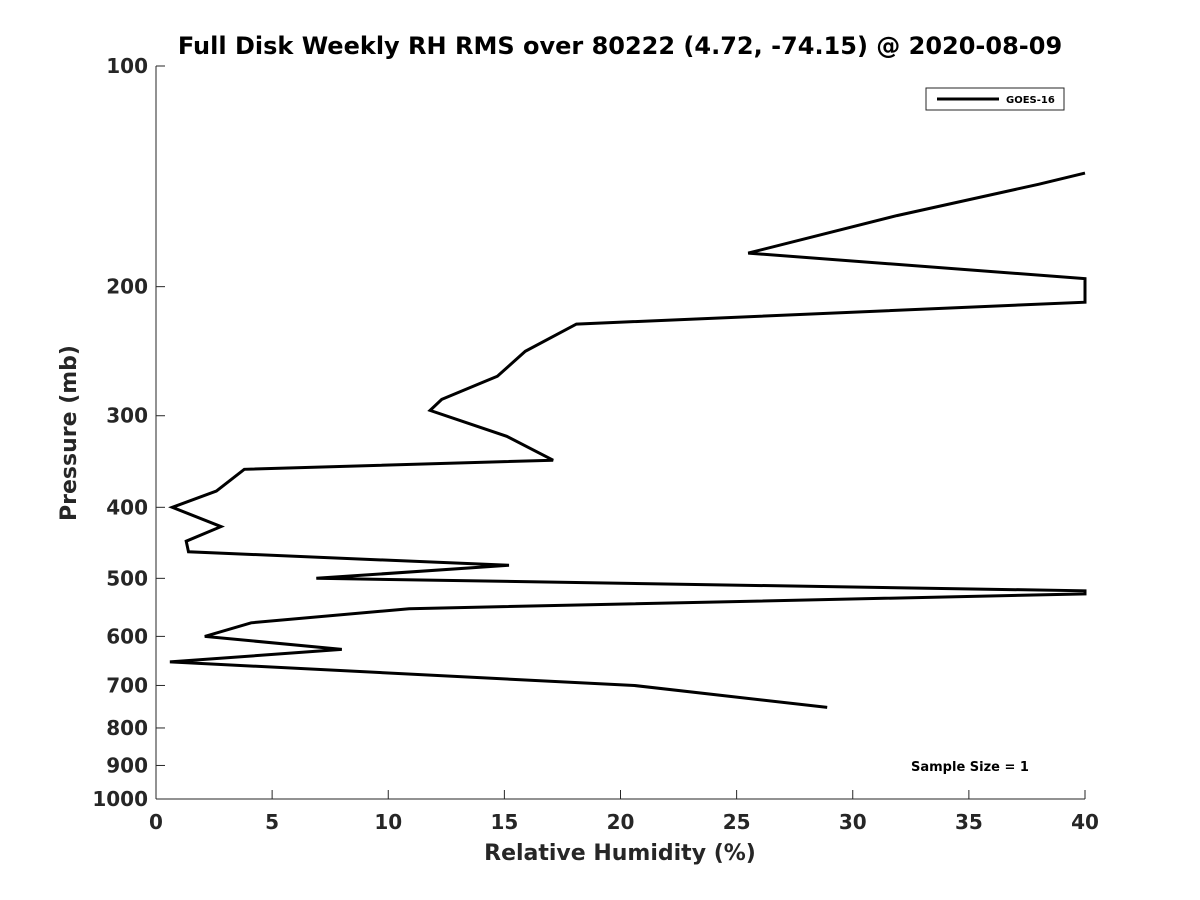 This screenshot has width=1200, height=900. Describe the element at coordinates (995, 99) in the screenshot. I see `legend: GOES-16` at that location.